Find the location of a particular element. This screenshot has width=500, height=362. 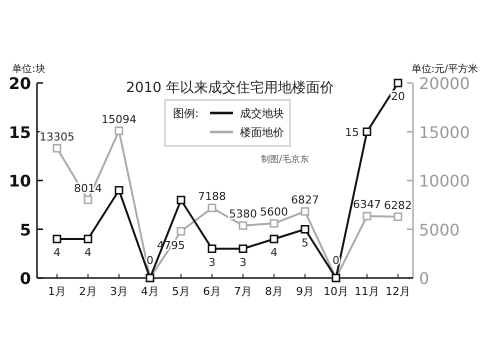

data-label: 20 is located at coordinates (398, 96).